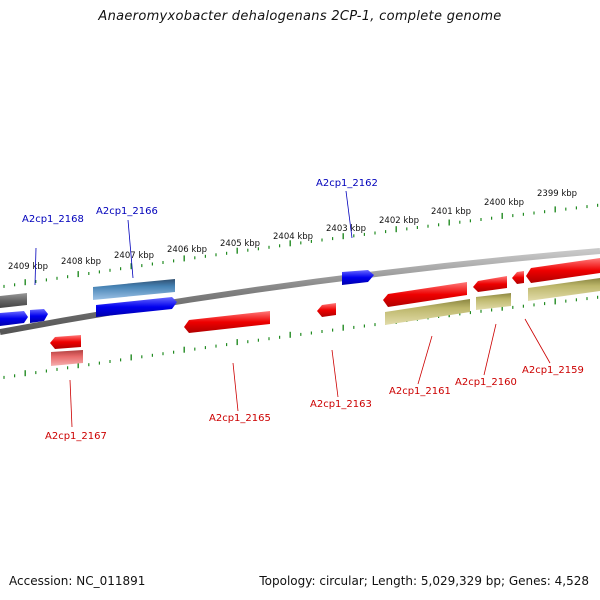 Image resolution: width=600 pixels, height=600 pixels. I want to click on kbp-label: 2402 kbp, so click(399, 221).